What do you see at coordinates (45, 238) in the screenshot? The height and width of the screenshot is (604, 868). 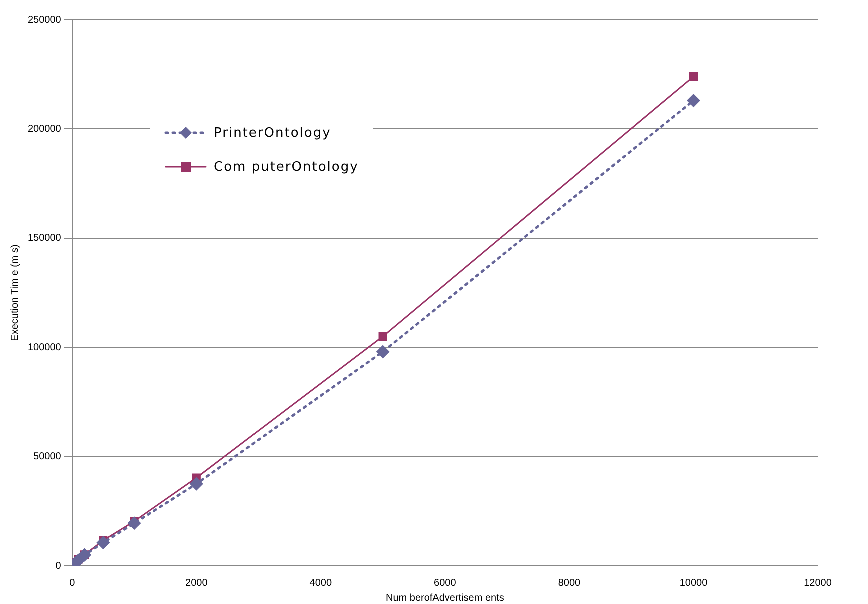 I see `y-tick-label: 150000` at bounding box center [45, 238].